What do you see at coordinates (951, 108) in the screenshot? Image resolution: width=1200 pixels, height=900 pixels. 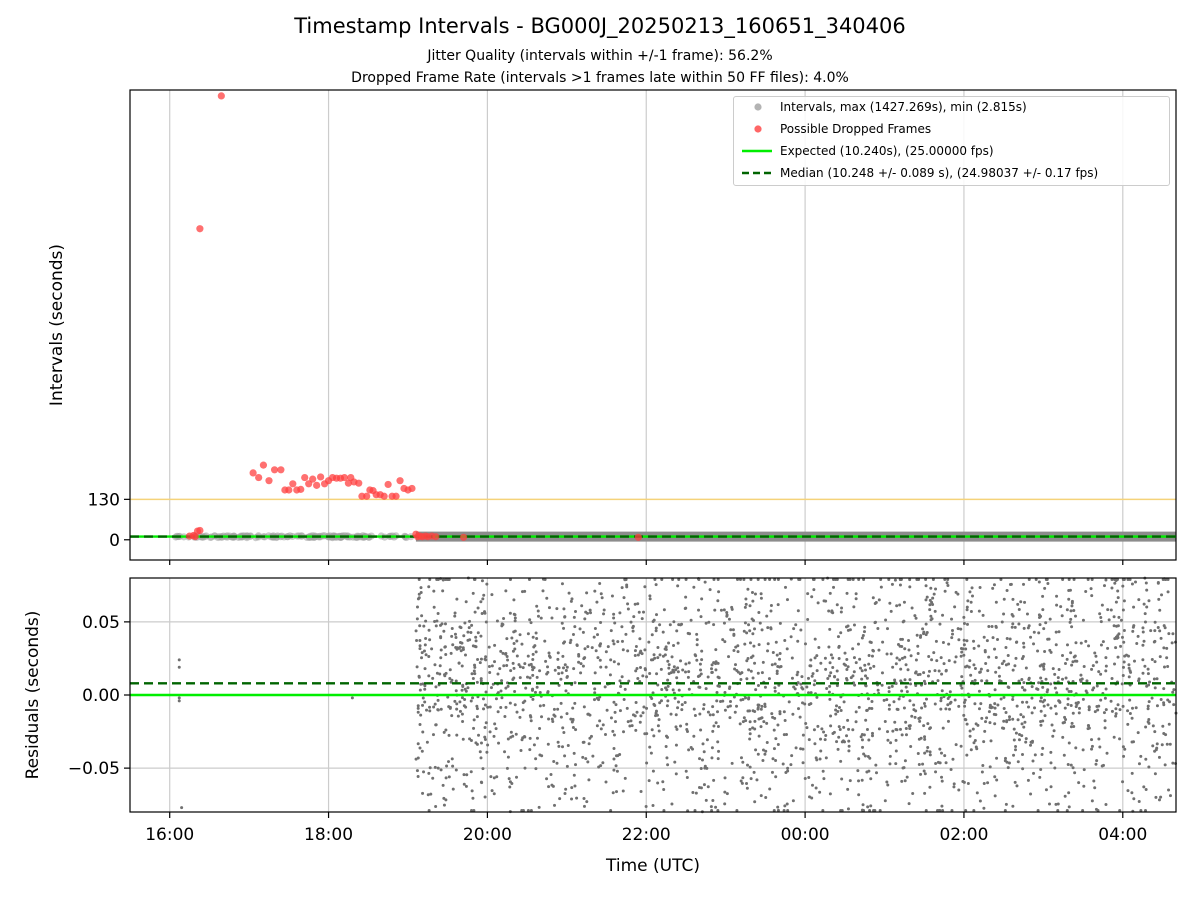 I see `legend-item-intervals: Intervals, max (1427.269s), min (2.815s)` at bounding box center [951, 108].